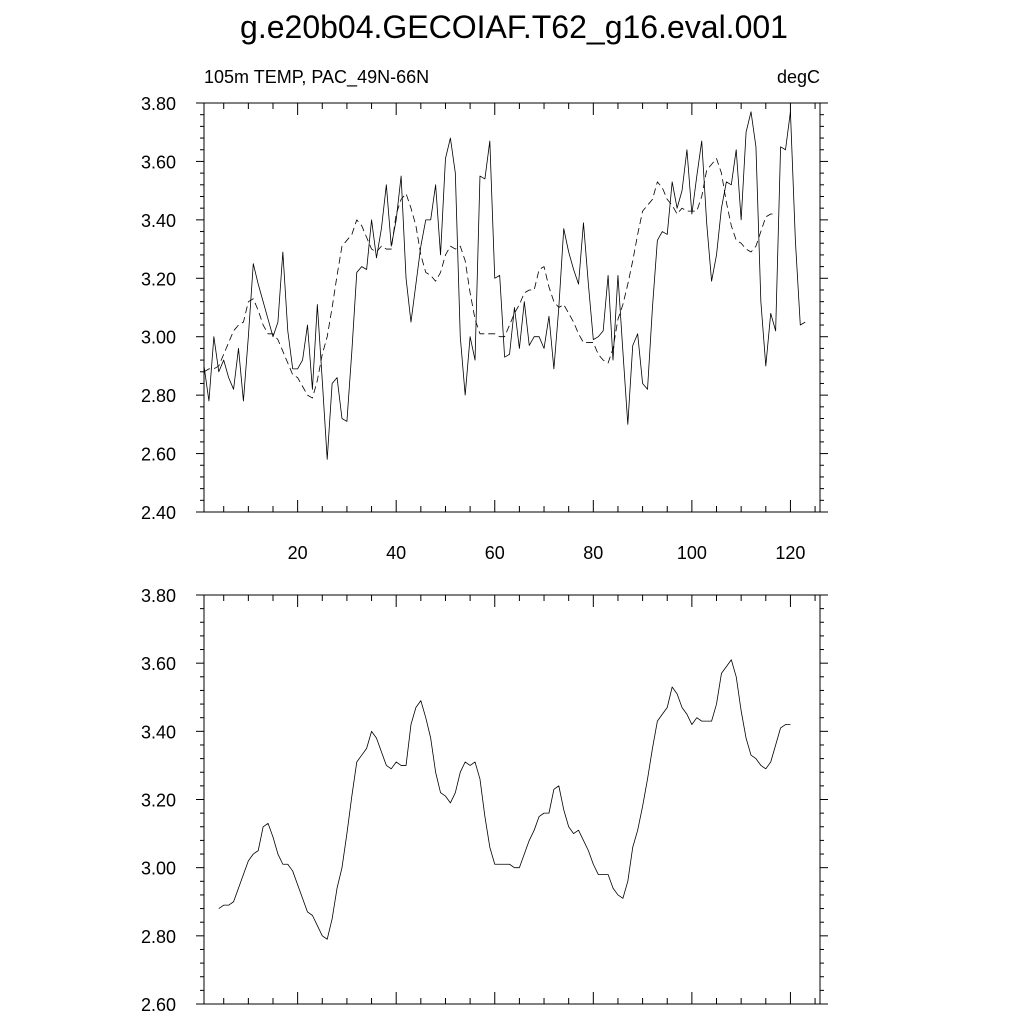 The height and width of the screenshot is (1024, 1024). What do you see at coordinates (316, 77) in the screenshot?
I see `top-panel-left-label: 105m TEMP, PAC_49N-66N` at bounding box center [316, 77].